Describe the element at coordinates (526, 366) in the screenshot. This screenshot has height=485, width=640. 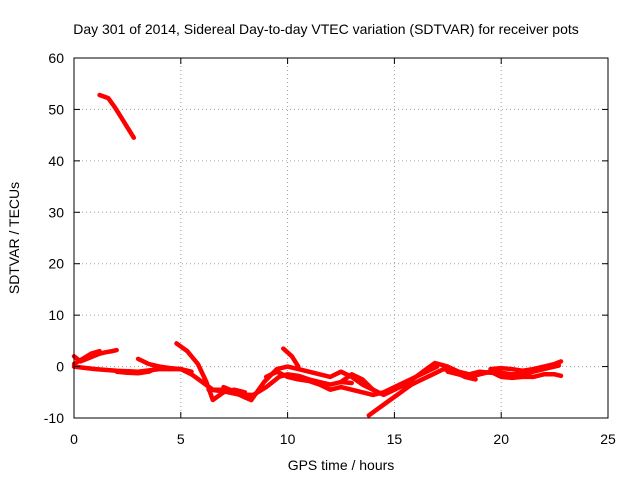
I see `series-line-late-d` at that location.